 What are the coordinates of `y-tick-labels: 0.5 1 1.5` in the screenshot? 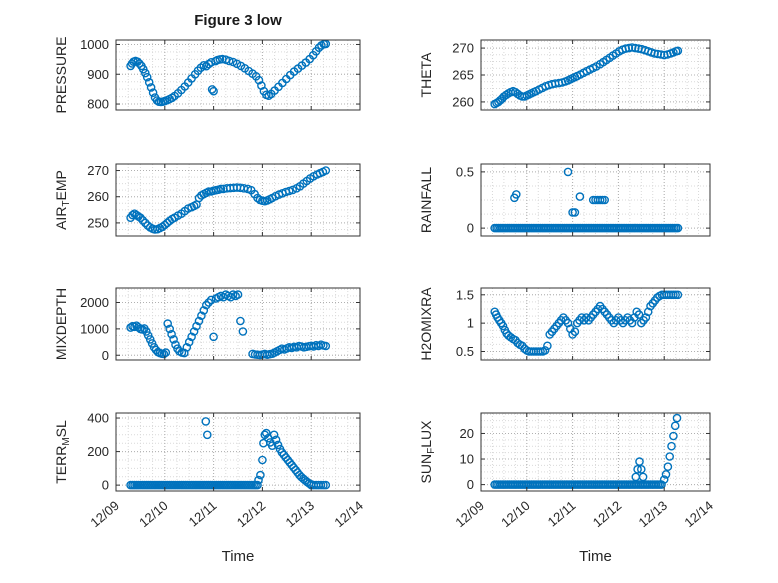 It's located at (465, 323).